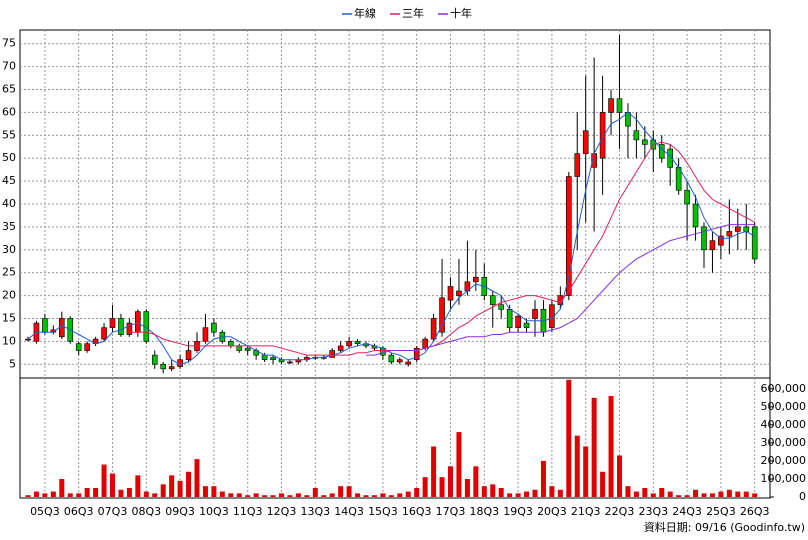 Image resolution: width=808 pixels, height=540 pixels. What do you see at coordinates (9, 134) in the screenshot?
I see `y-tick-label: 55` at bounding box center [9, 134].